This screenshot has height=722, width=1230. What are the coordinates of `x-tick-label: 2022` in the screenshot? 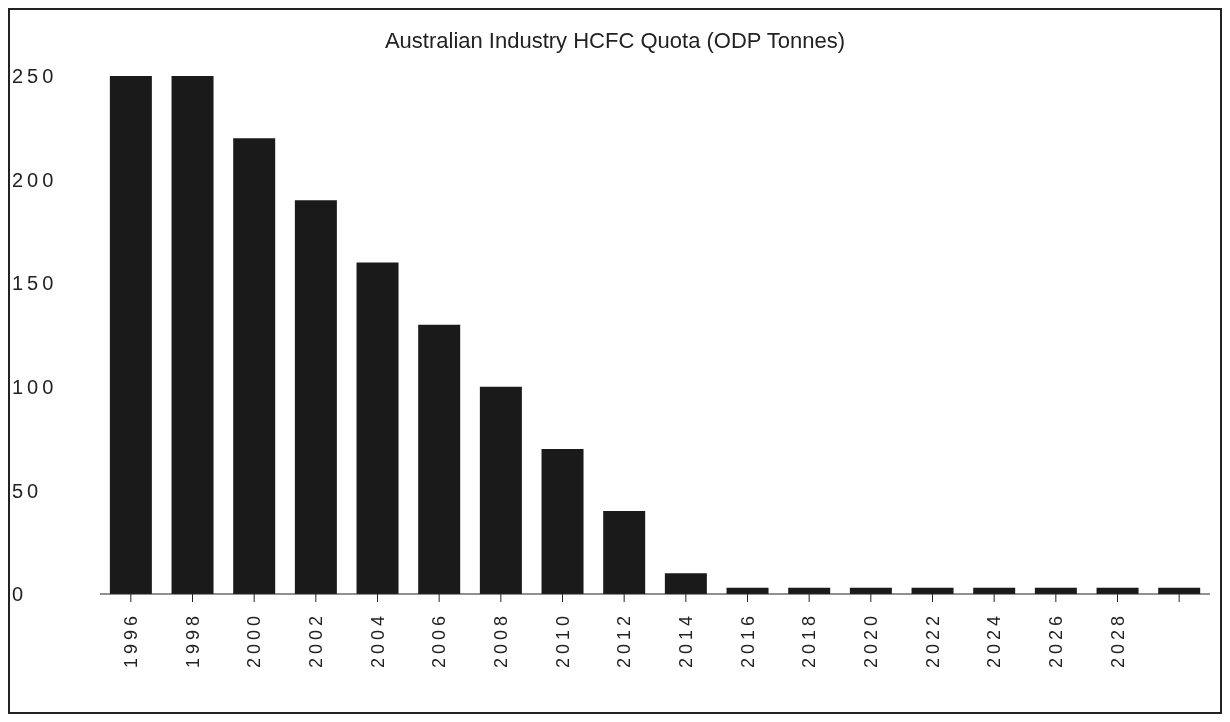 It's located at (932, 640).